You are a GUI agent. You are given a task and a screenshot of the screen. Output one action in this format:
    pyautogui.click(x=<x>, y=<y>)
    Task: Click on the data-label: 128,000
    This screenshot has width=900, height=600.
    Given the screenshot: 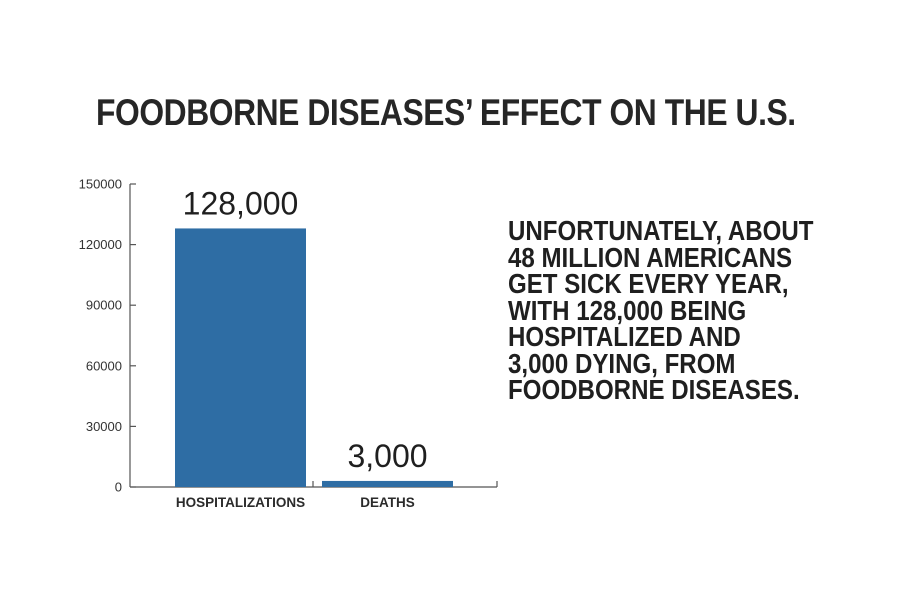 What is the action you would take?
    pyautogui.click(x=241, y=203)
    